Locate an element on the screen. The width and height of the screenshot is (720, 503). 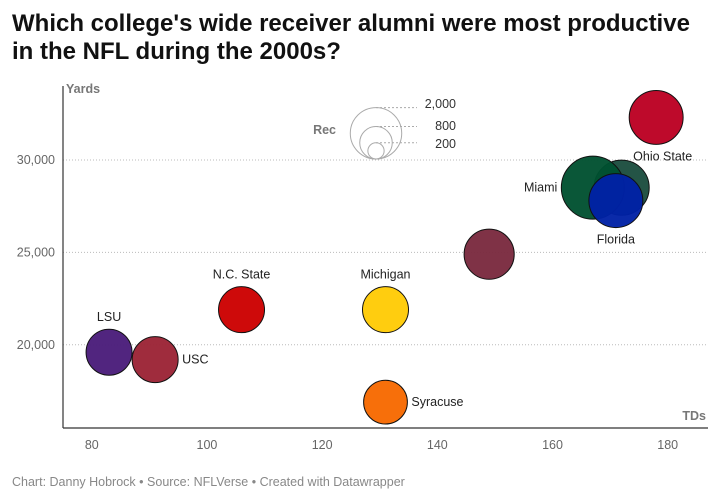
y-tick-label: 30,000 is located at coordinates (36, 160).